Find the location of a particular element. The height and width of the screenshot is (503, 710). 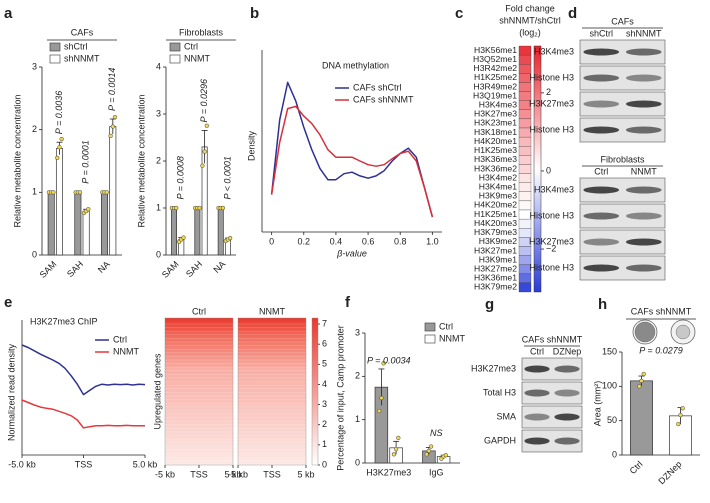

lane-label: DZNep is located at coordinates (567, 351).